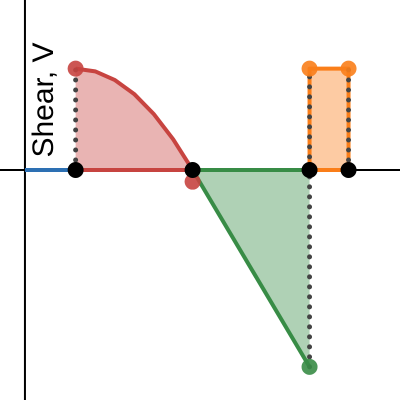  I want to click on y-axis-label: Shear, V, so click(43, 99).